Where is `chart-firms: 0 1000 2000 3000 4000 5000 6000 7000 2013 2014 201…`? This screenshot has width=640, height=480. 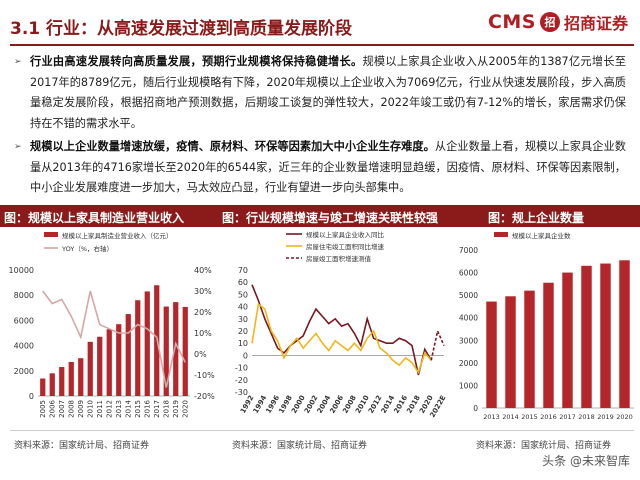 chart-firms: 0 1000 2000 3000 4000 5000 6000 7000 2013 2014 201… is located at coordinates (546, 328).